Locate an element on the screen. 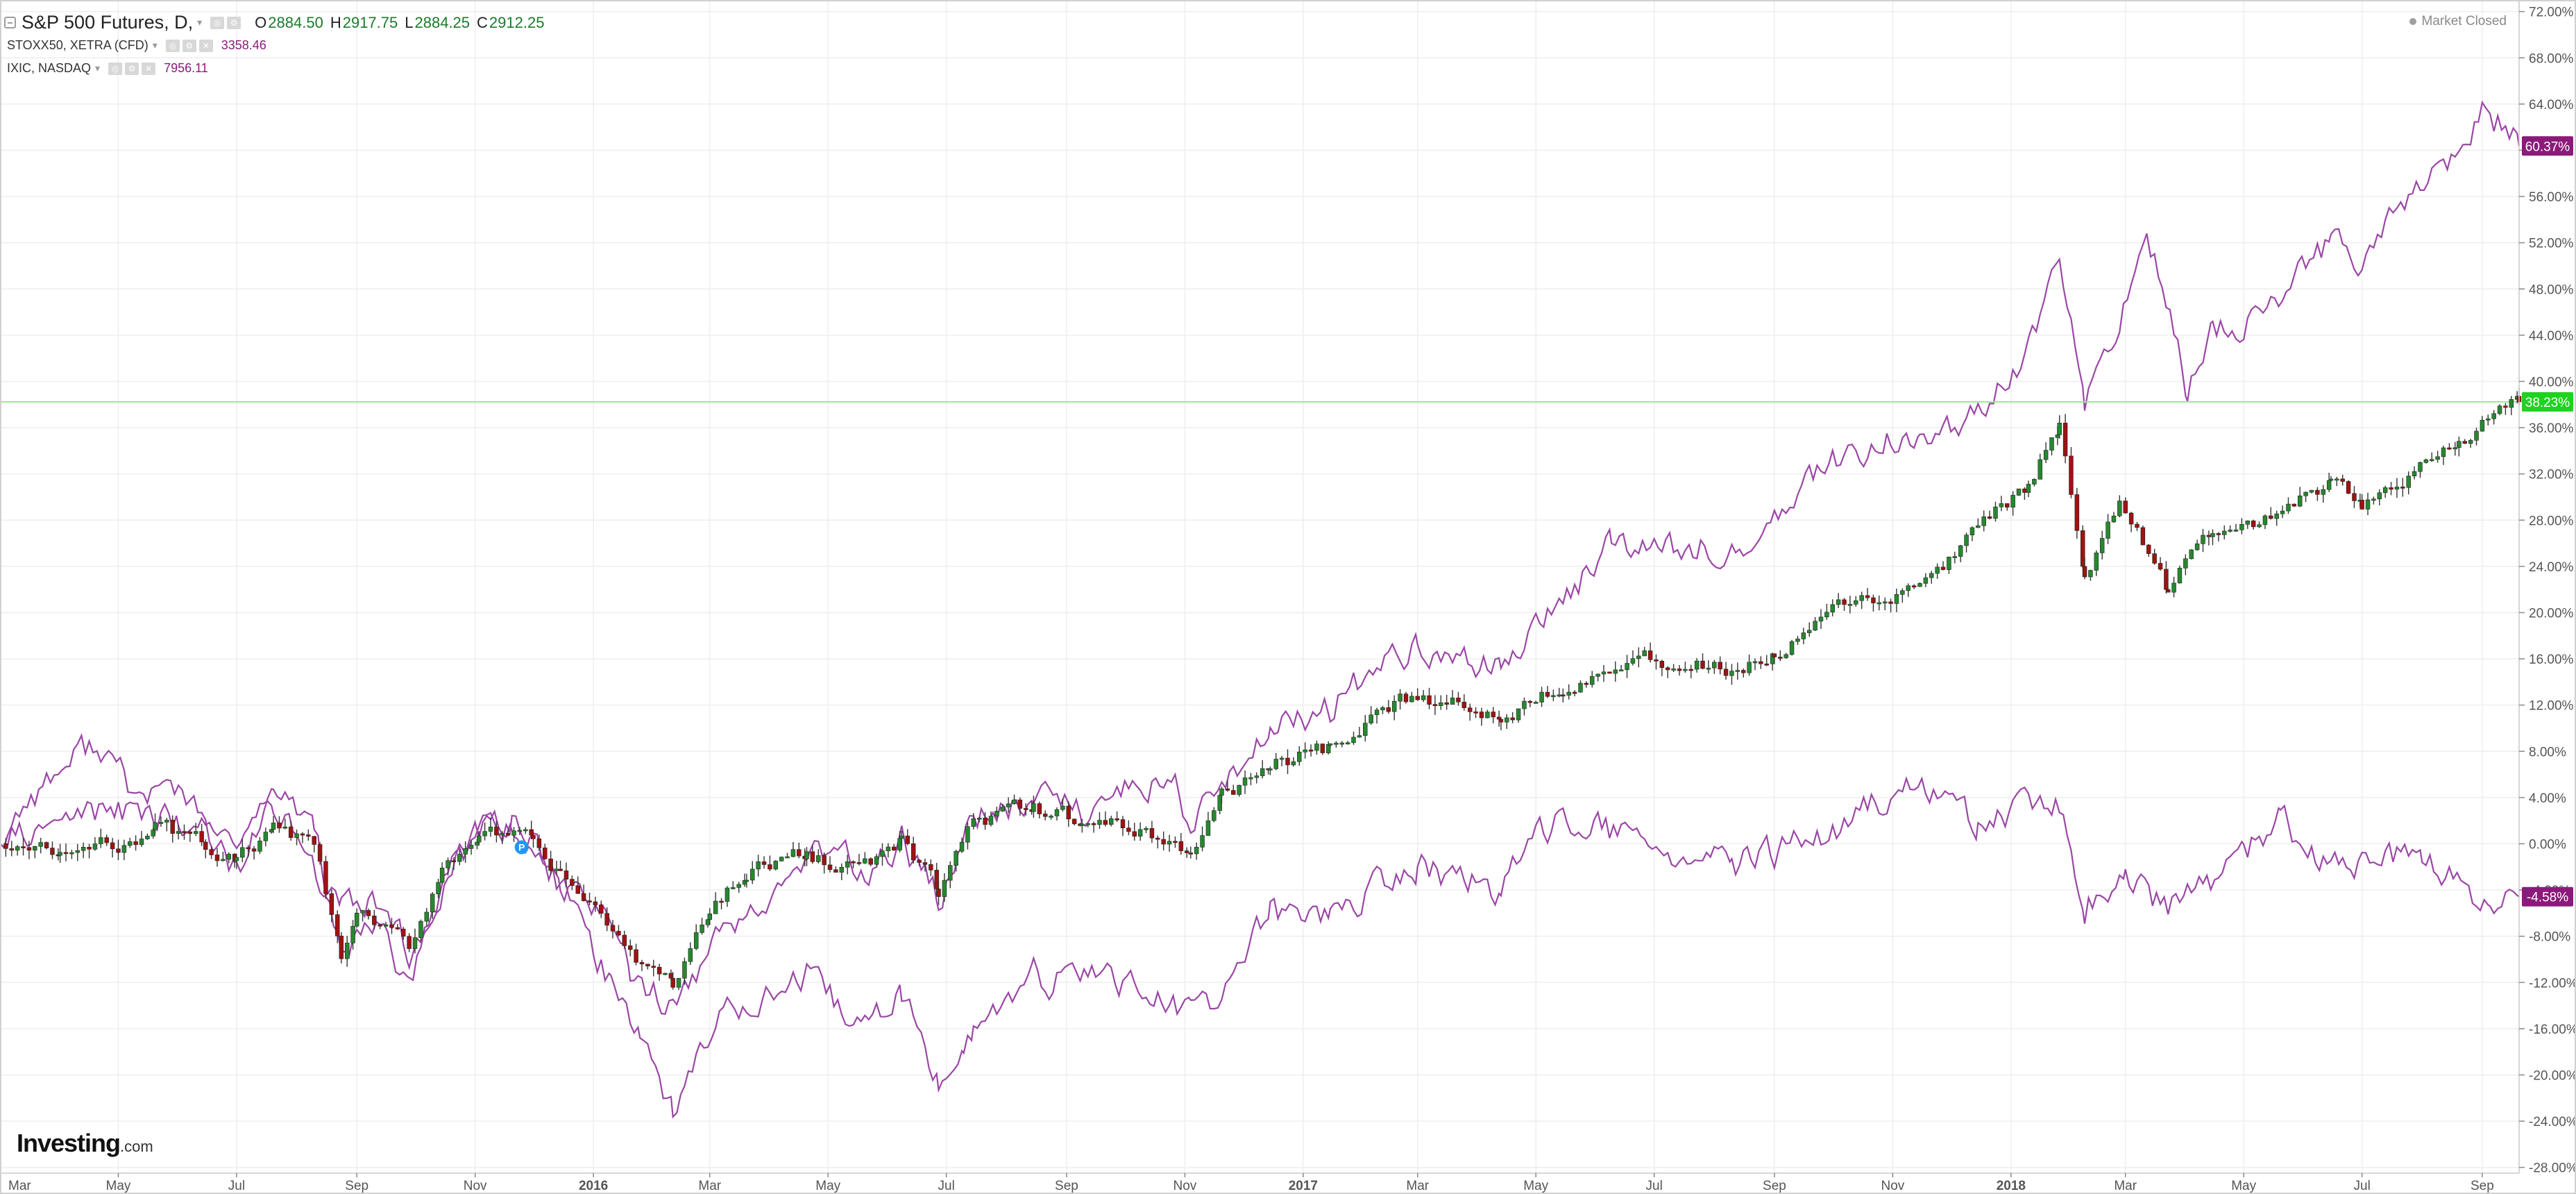 This screenshot has height=1194, width=2576. x-tick-label: May is located at coordinates (119, 1186).